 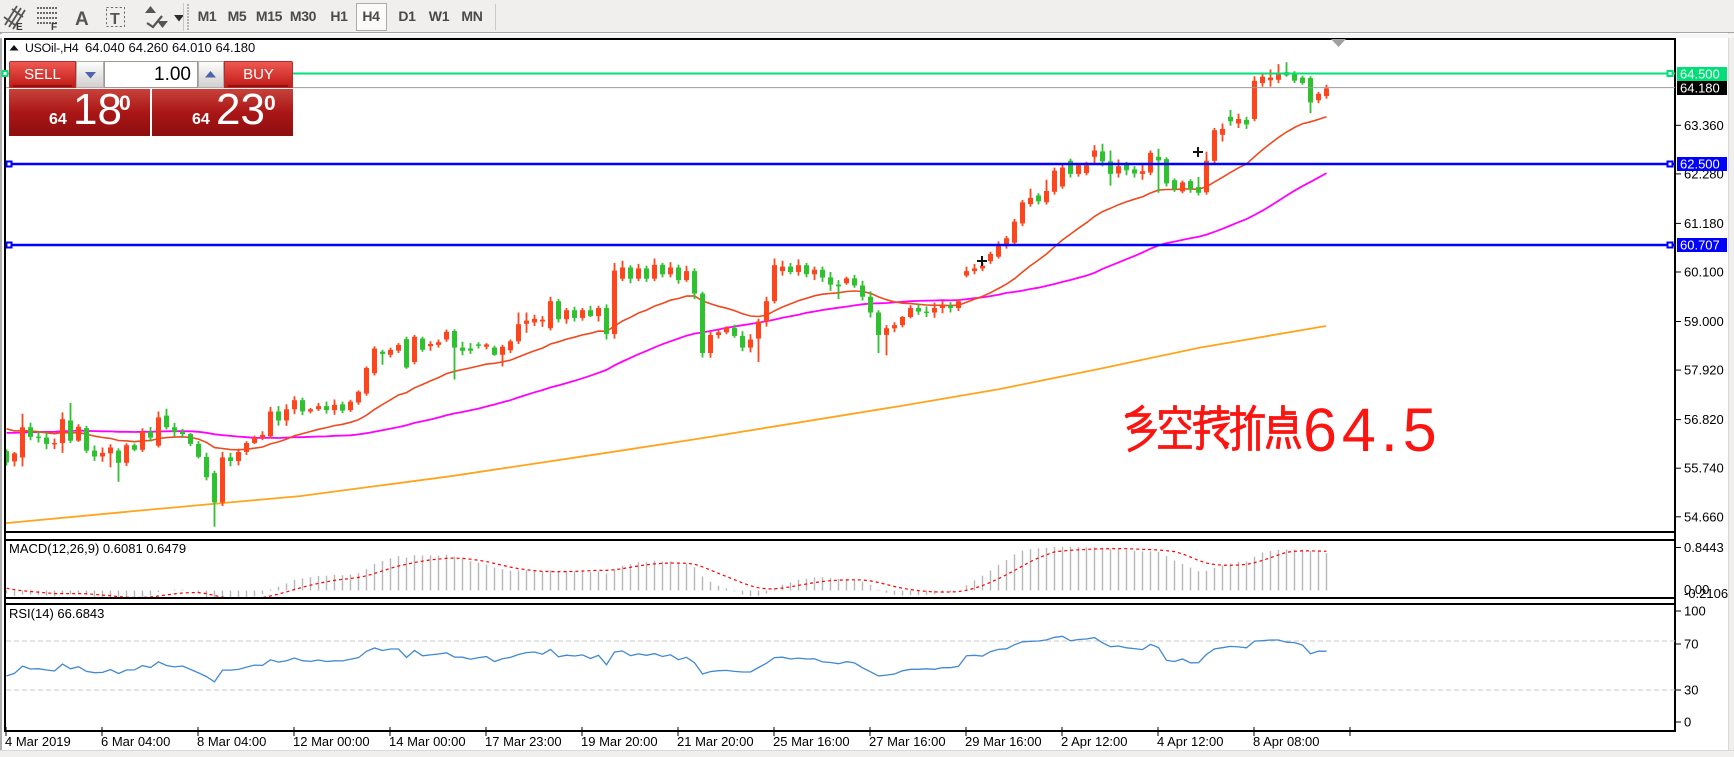 What do you see at coordinates (1687, 722) in the screenshot?
I see `svg-text: 0` at bounding box center [1687, 722].